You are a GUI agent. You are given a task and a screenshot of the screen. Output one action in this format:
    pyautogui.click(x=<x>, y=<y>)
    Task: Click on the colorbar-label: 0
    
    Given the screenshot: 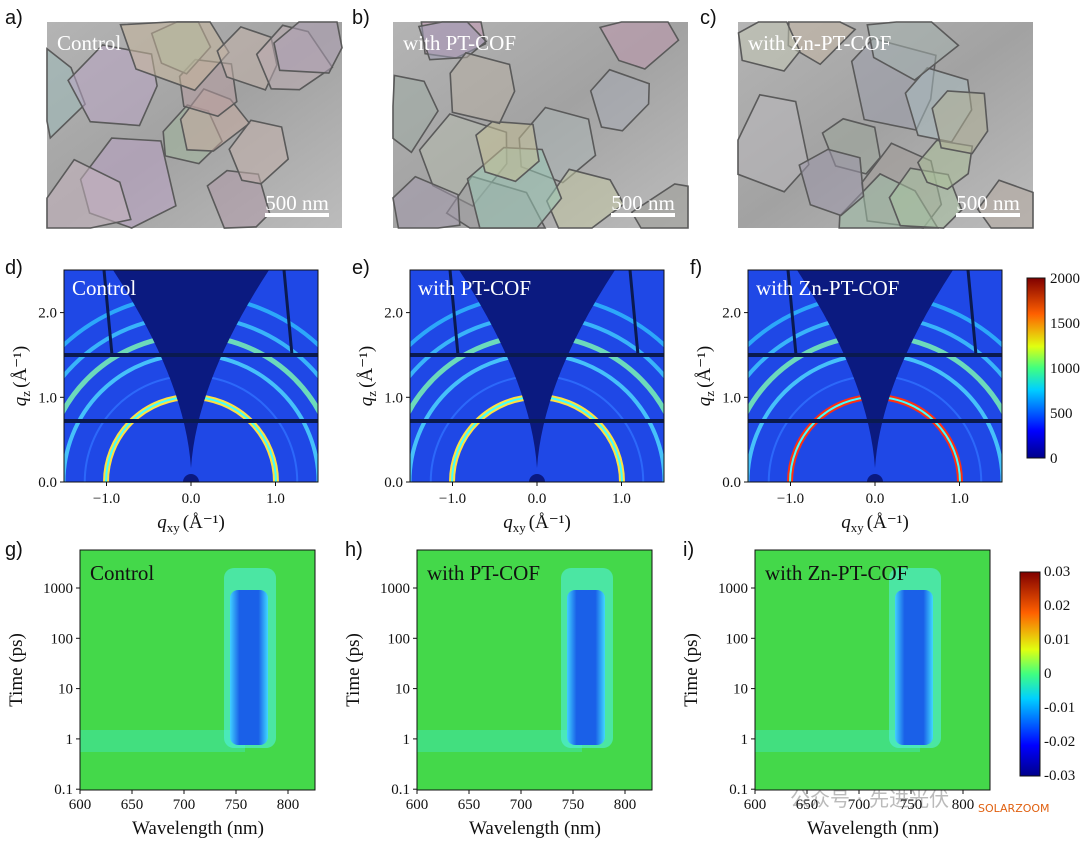 What is the action you would take?
    pyautogui.click(x=1054, y=459)
    